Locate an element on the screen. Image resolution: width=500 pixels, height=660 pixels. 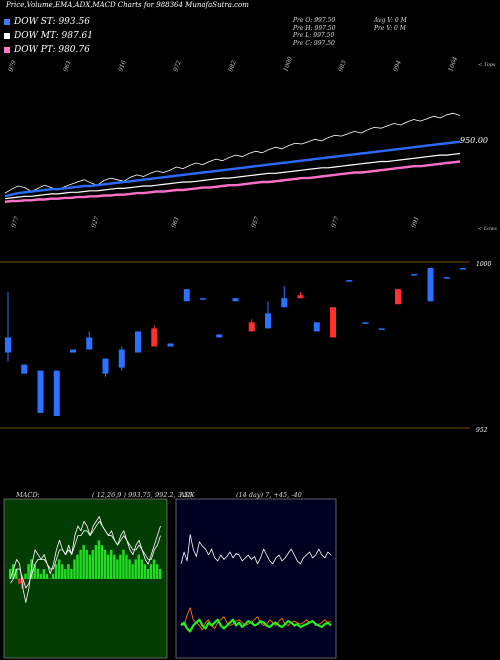
top-tick-label: 994 is located at coordinates (397, 65).